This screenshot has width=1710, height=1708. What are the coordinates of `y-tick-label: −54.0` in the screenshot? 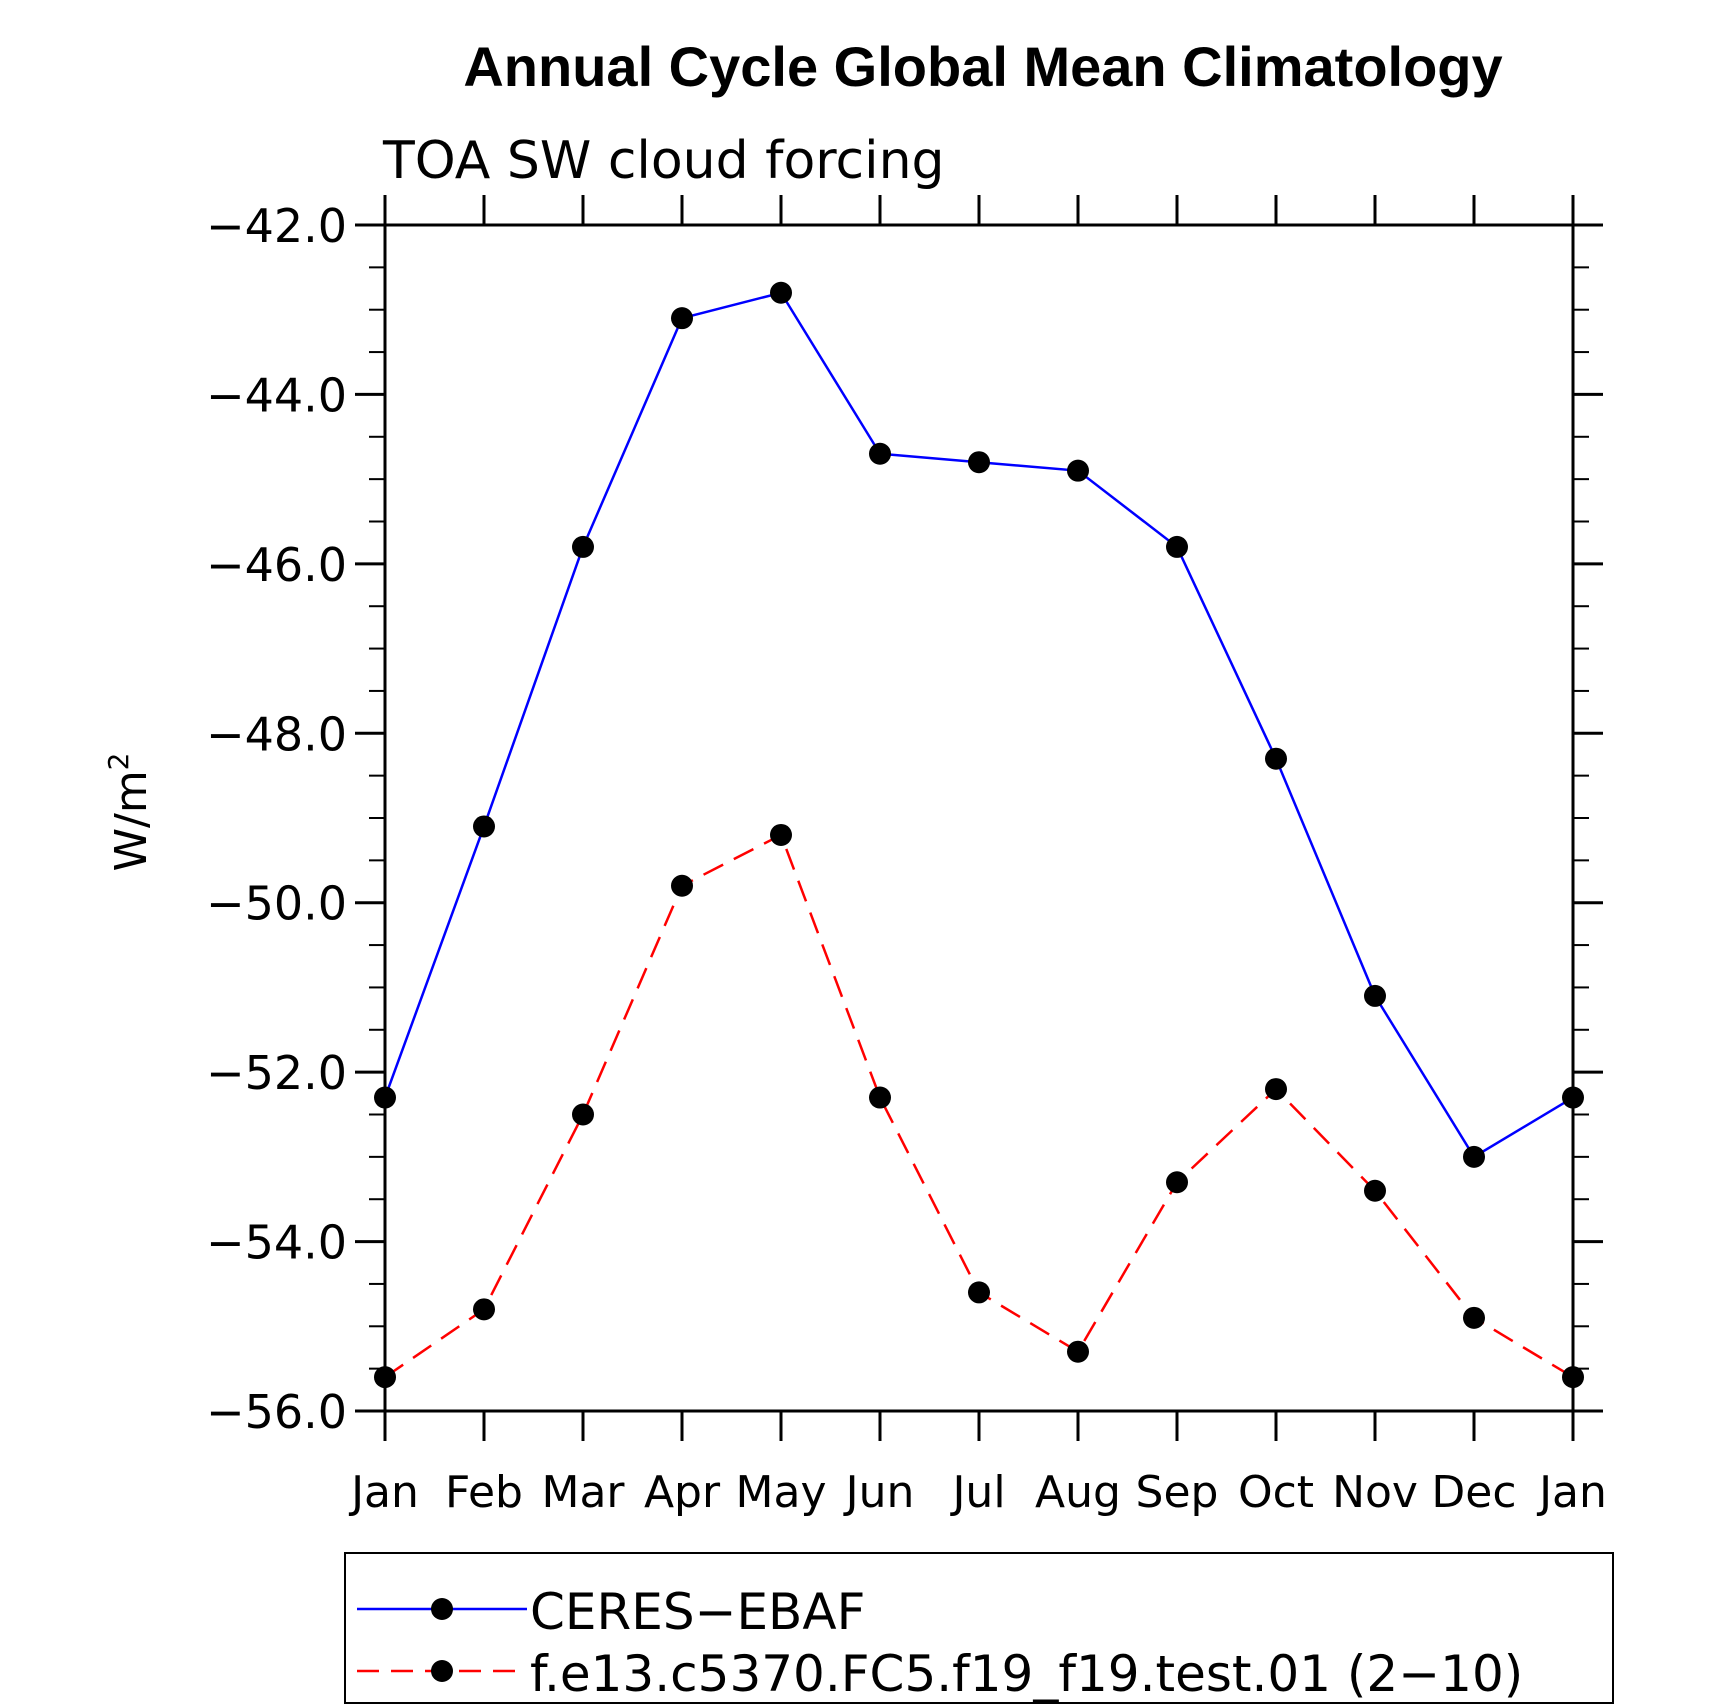 It's located at (276, 1243).